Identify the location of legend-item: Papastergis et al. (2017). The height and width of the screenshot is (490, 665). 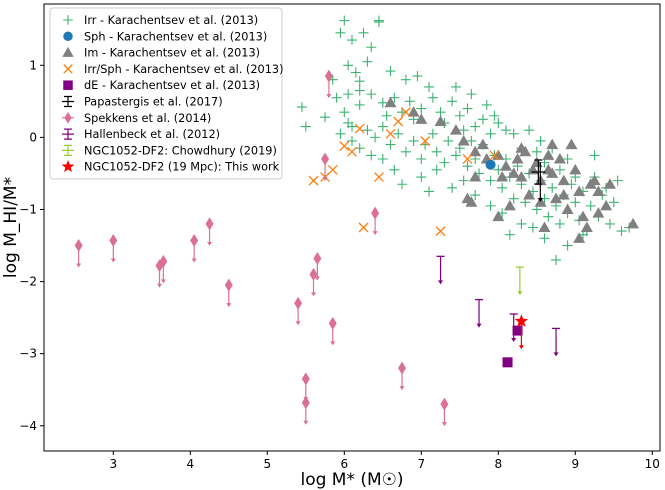
(142, 102).